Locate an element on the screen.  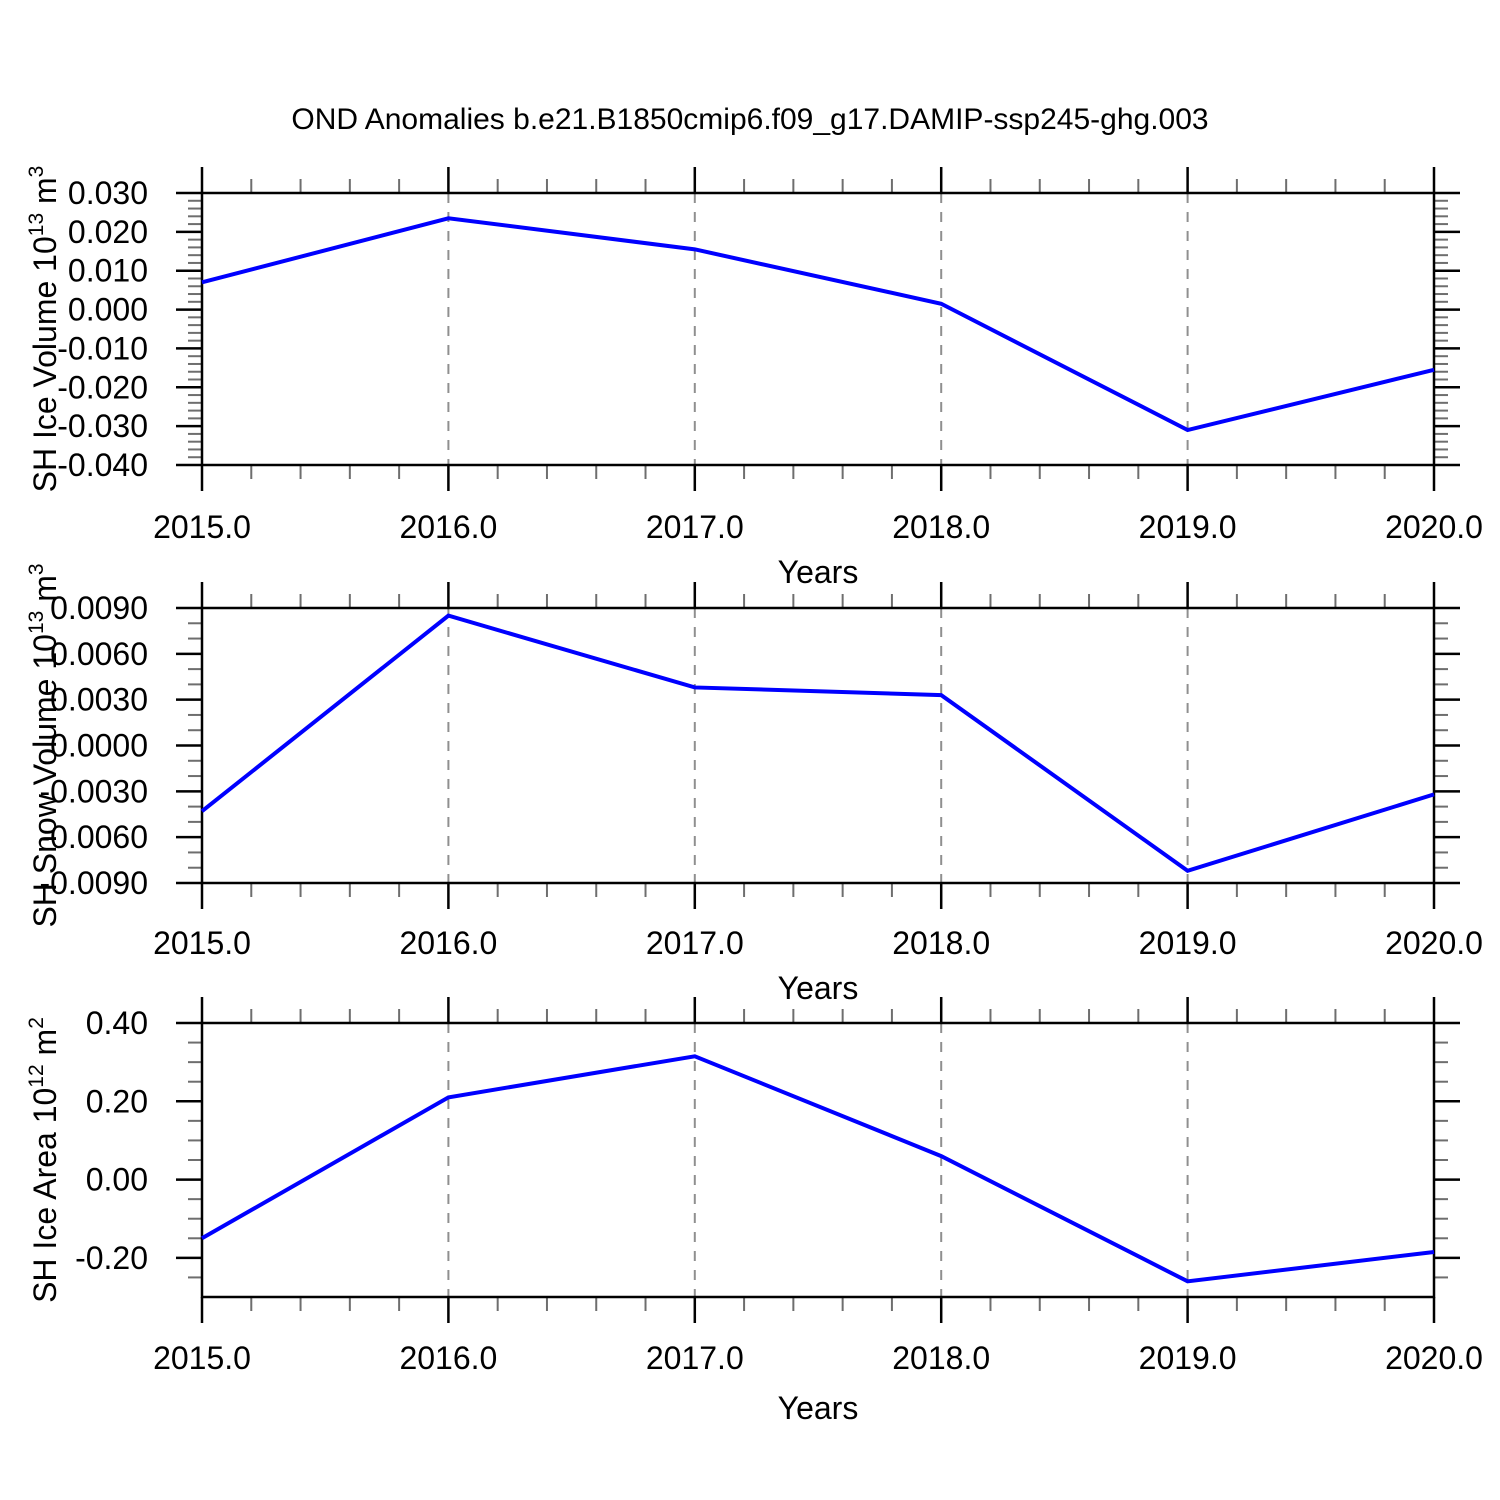
y-tick-label: 0.000 is located at coordinates (108, 310).